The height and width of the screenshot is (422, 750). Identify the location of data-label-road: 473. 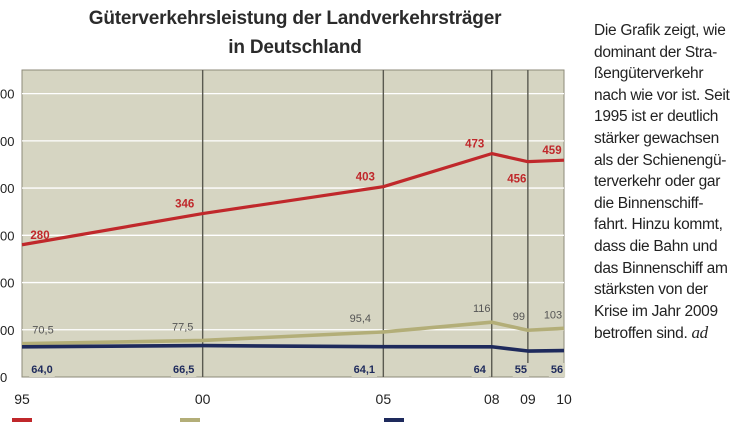
(474, 145).